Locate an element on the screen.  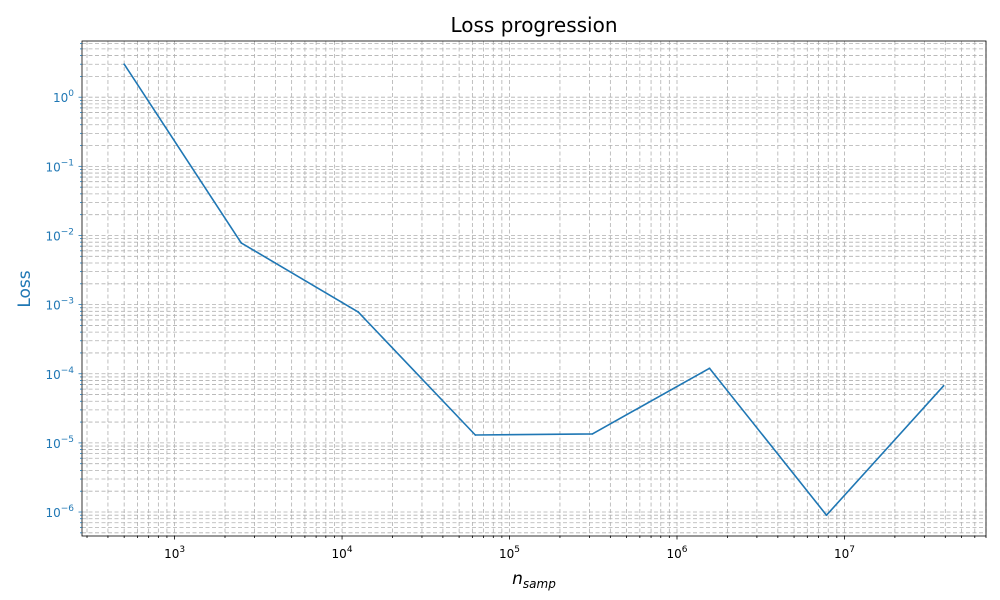
y-tick-label-exponent: −1 is located at coordinates (67, 163).